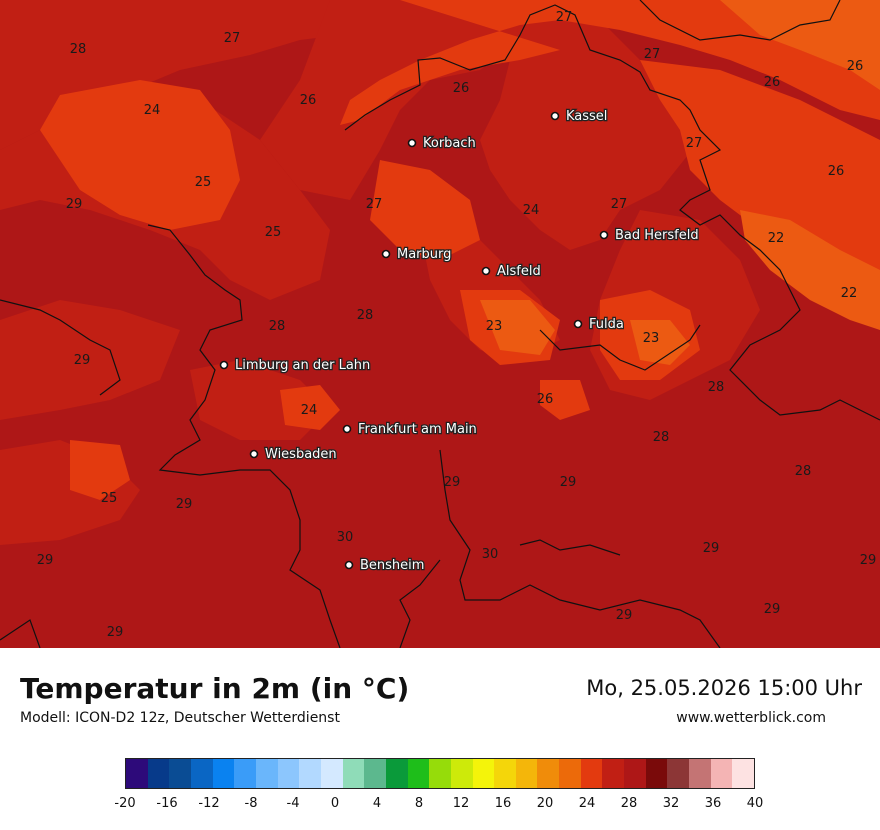  I want to click on temperature-value-label: 23, so click(651, 338).